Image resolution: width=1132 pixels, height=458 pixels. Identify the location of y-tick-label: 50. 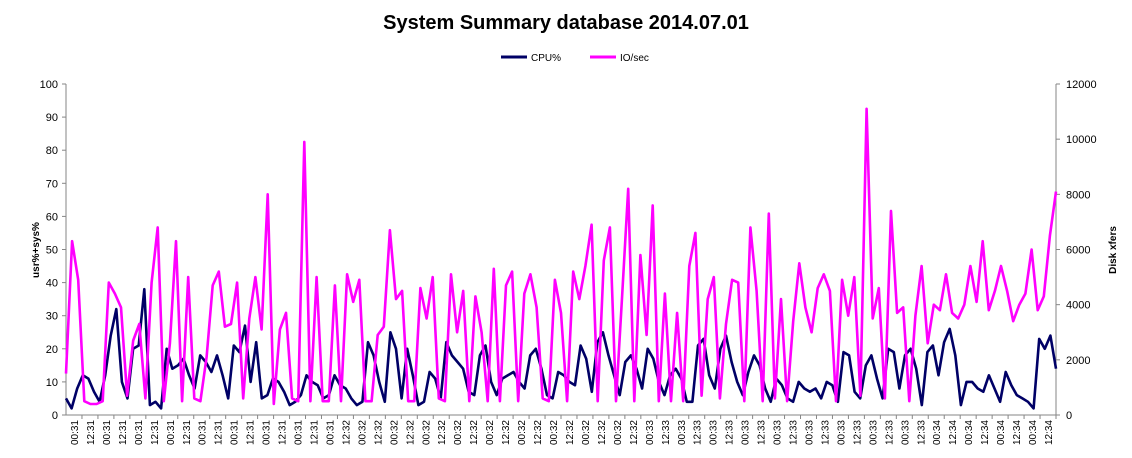
(52, 251).